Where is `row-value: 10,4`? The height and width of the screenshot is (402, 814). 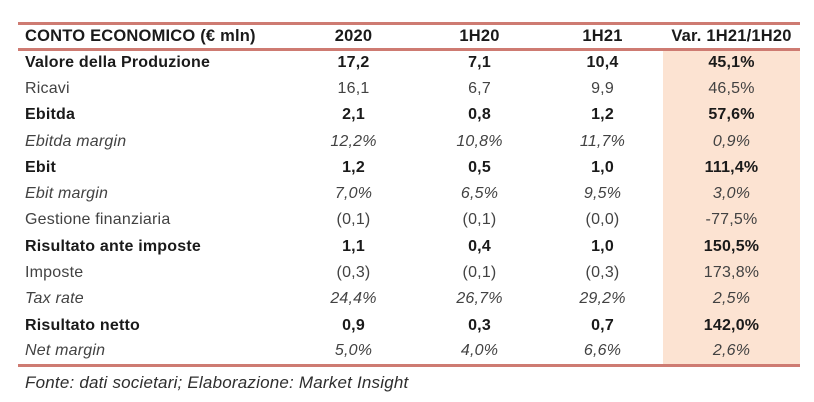
row-value: 10,4 is located at coordinates (602, 63).